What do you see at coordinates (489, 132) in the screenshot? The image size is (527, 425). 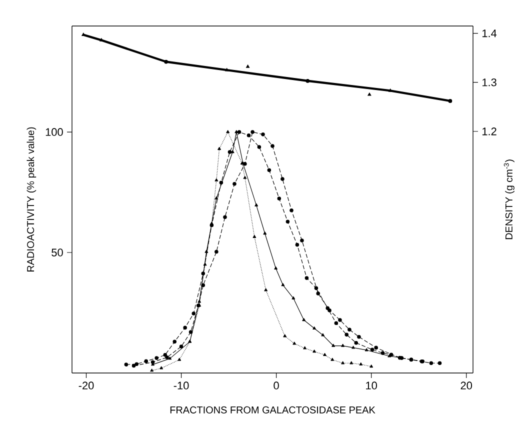 I see `y2-tick-label: 1.2` at bounding box center [489, 132].